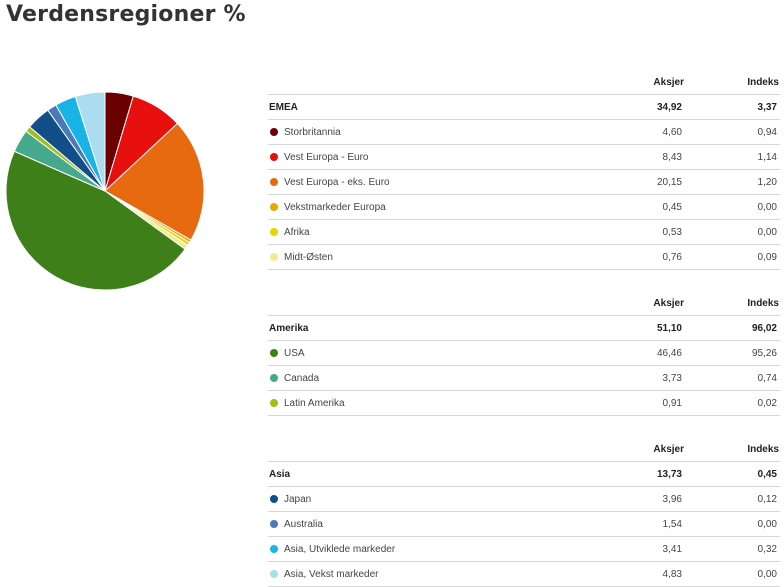 The height and width of the screenshot is (587, 784). I want to click on row-indeks: 0,94, so click(732, 132).